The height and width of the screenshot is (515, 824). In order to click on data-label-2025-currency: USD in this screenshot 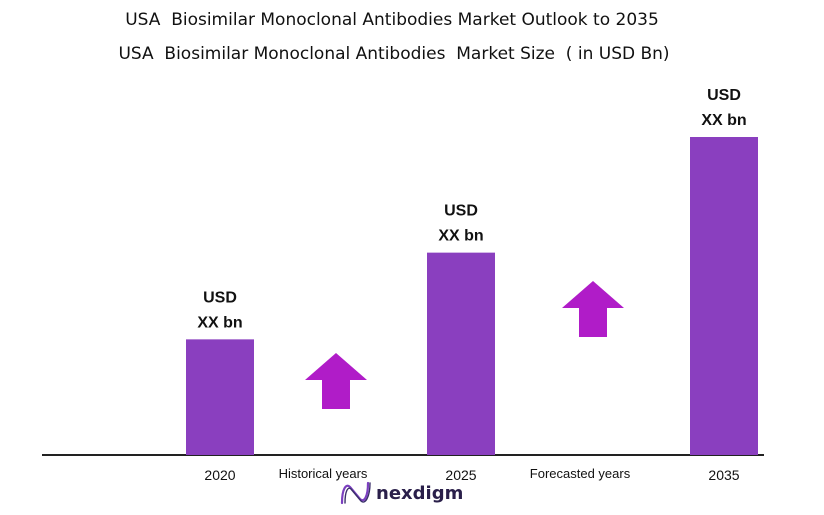, I will do `click(461, 211)`.